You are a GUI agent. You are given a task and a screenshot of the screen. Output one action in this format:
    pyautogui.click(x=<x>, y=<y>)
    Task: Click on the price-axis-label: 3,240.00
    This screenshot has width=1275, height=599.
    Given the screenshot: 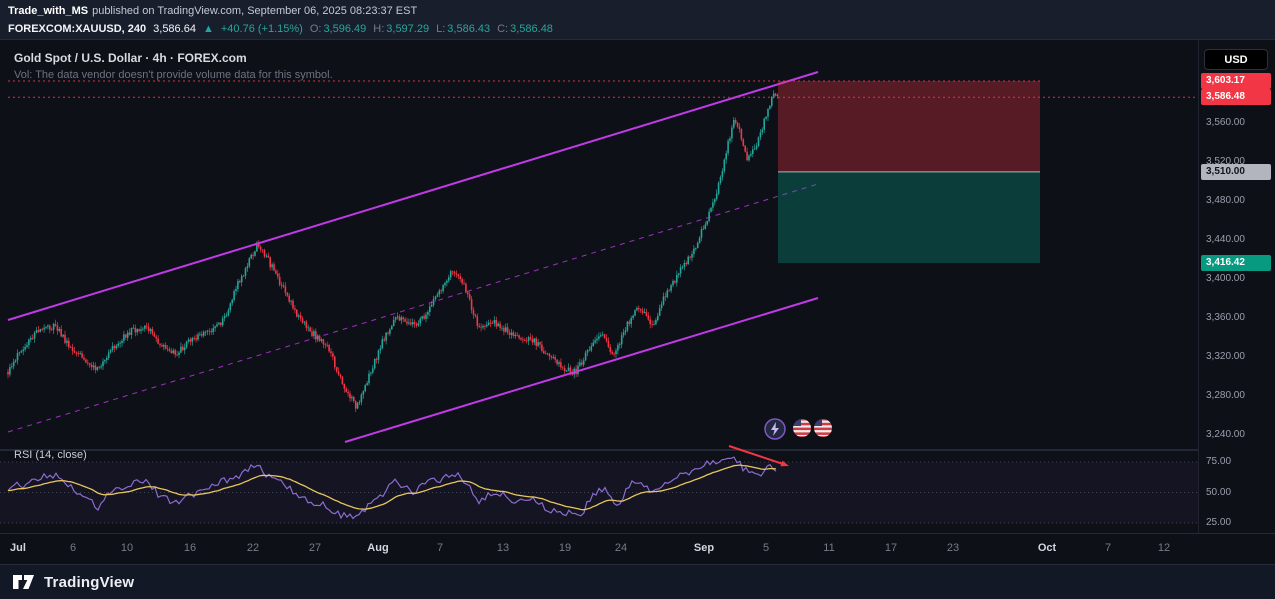 What is the action you would take?
    pyautogui.click(x=1225, y=435)
    